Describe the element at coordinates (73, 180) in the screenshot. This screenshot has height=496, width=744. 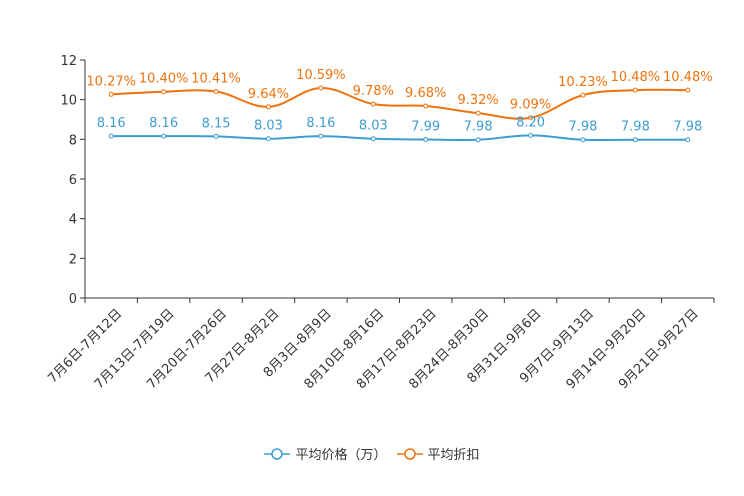
I see `y-tick-label: 6` at that location.